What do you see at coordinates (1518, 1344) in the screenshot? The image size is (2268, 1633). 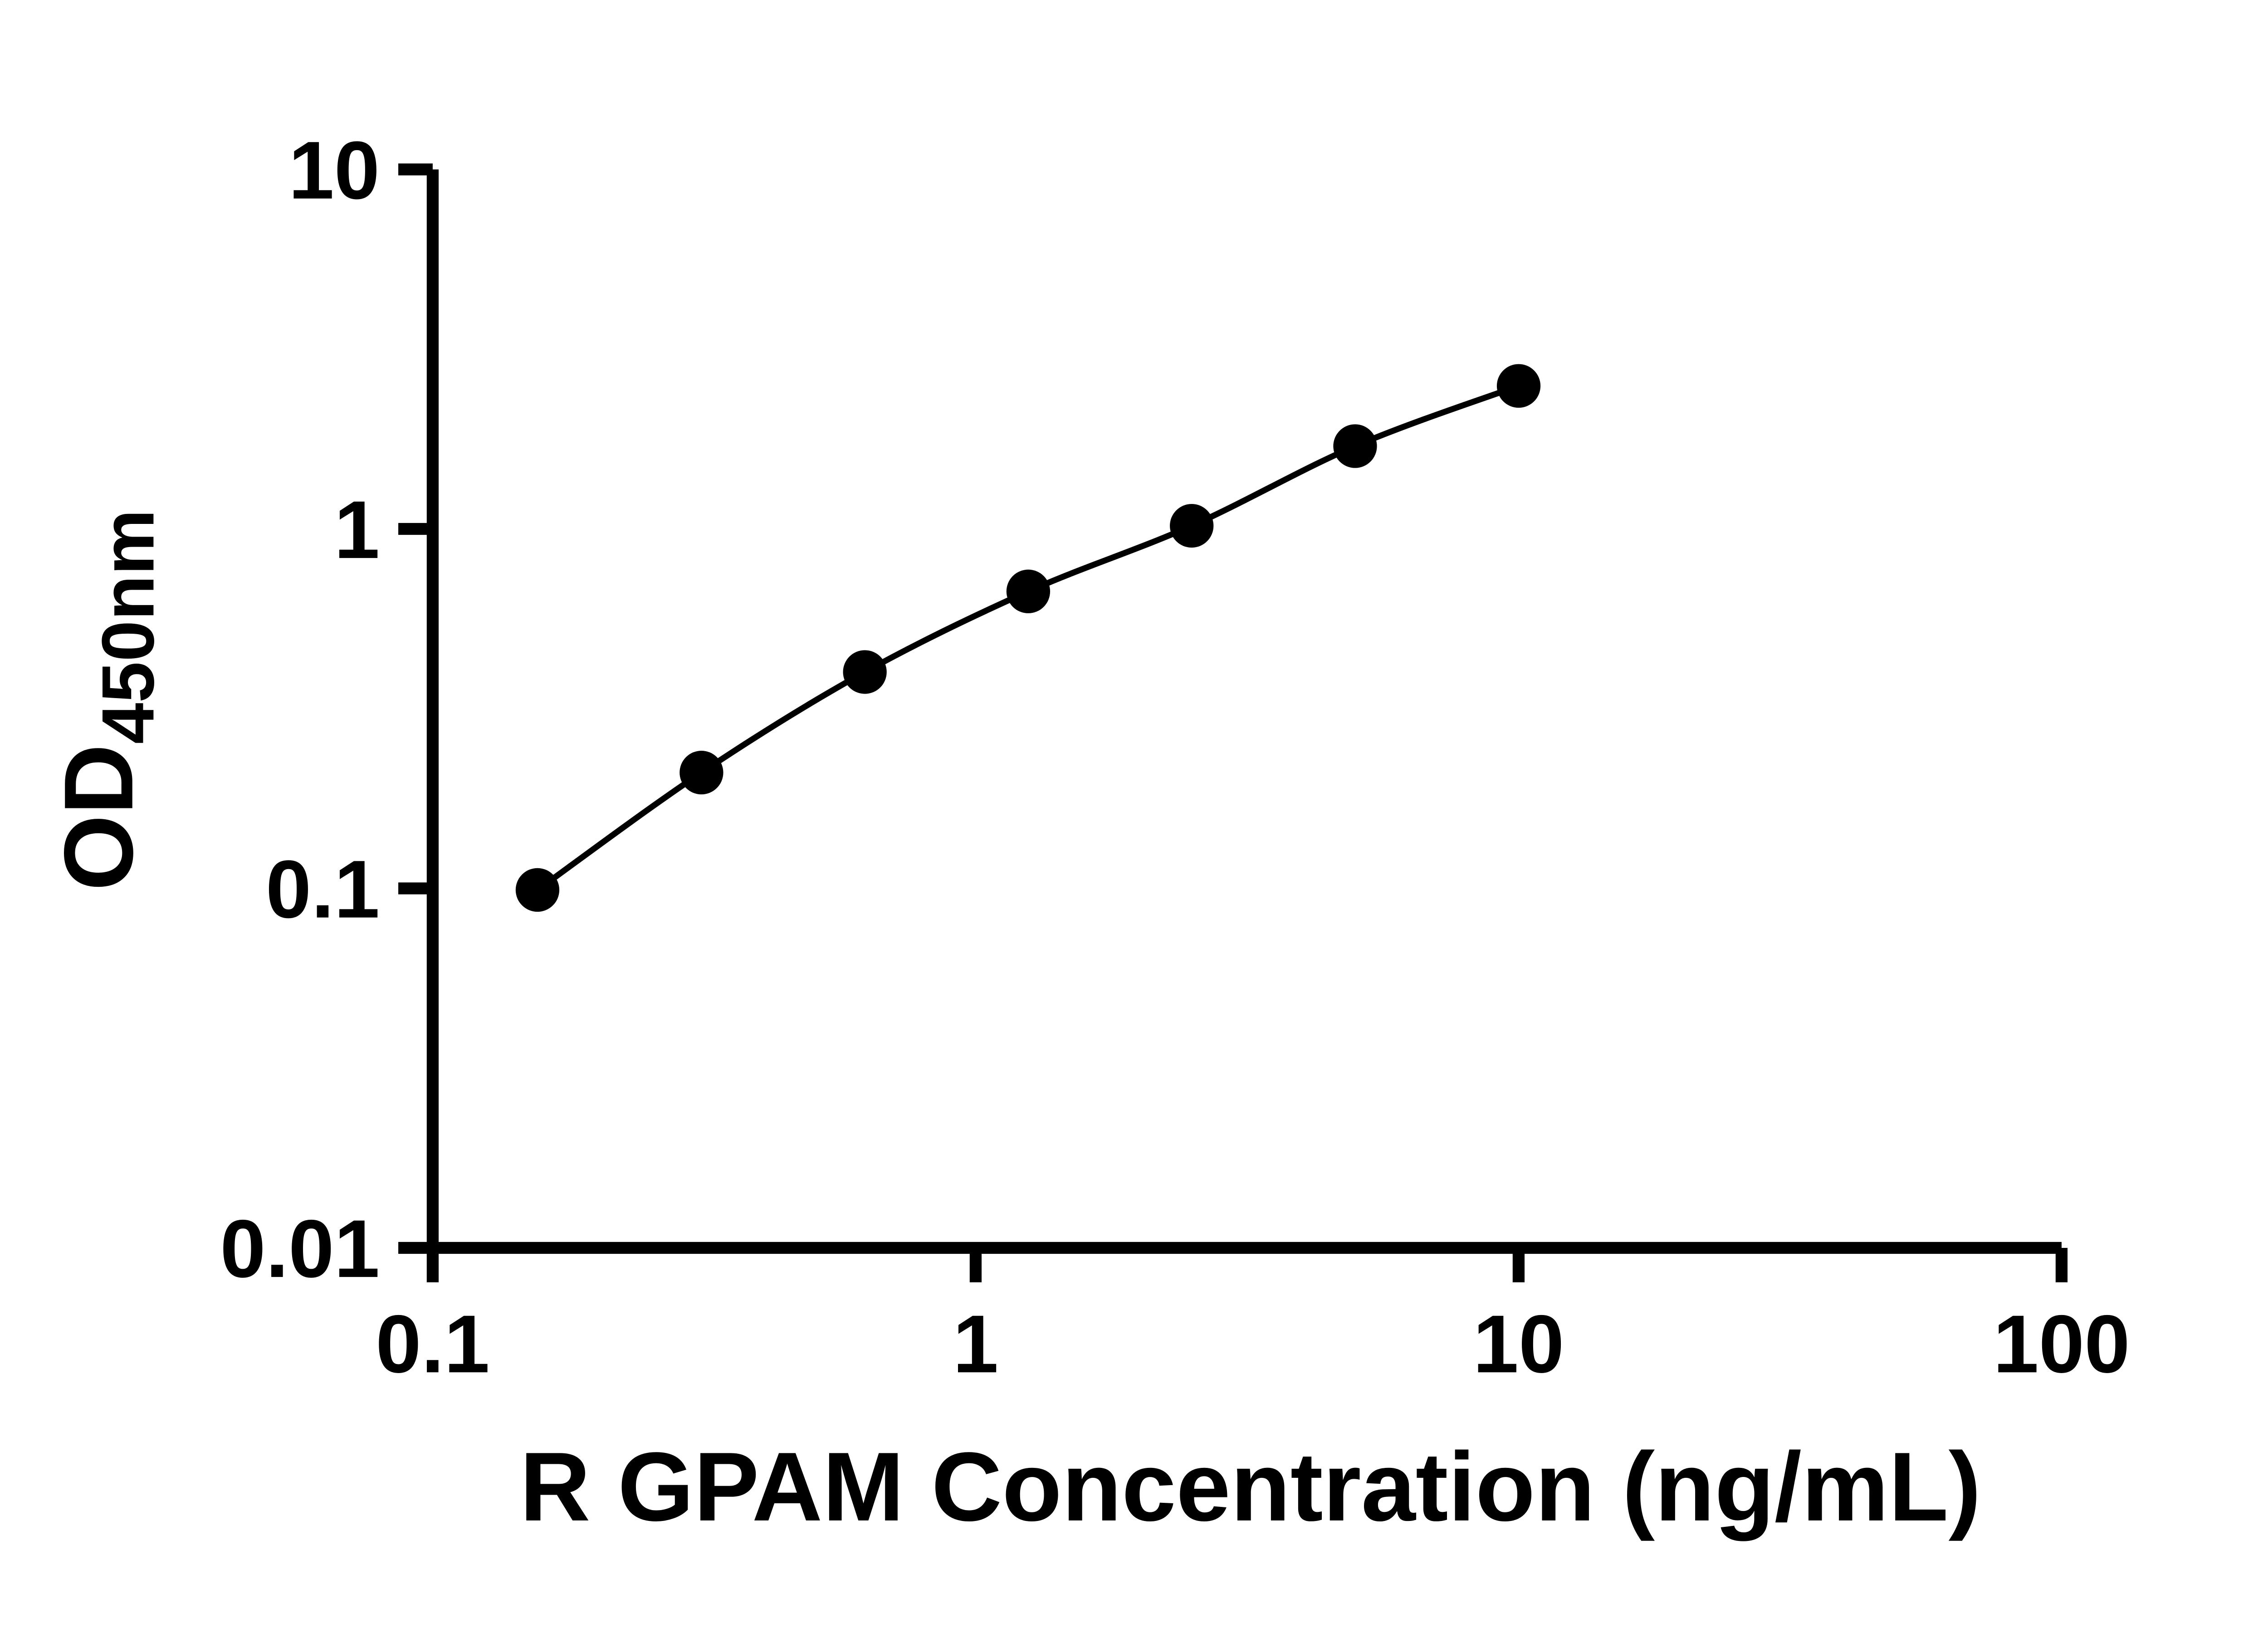 I see `x-tick-label: 10` at bounding box center [1518, 1344].